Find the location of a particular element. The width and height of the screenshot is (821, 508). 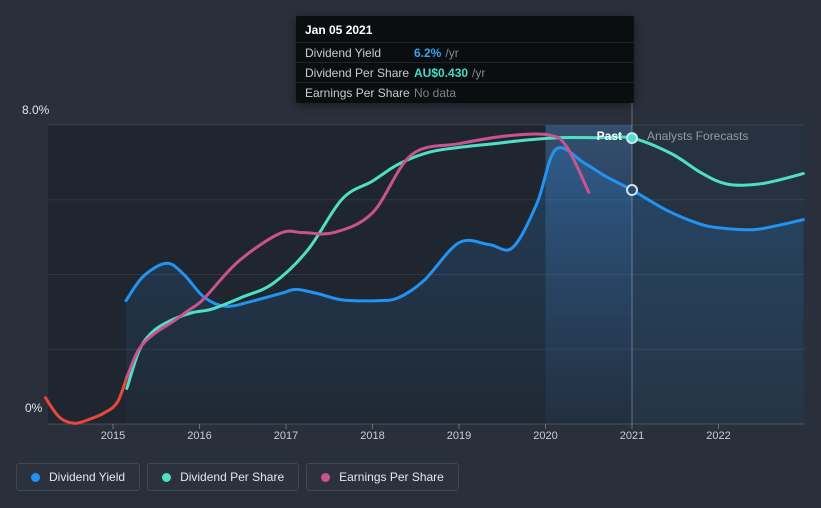

legend-label: Earnings Per Share is located at coordinates (391, 477).